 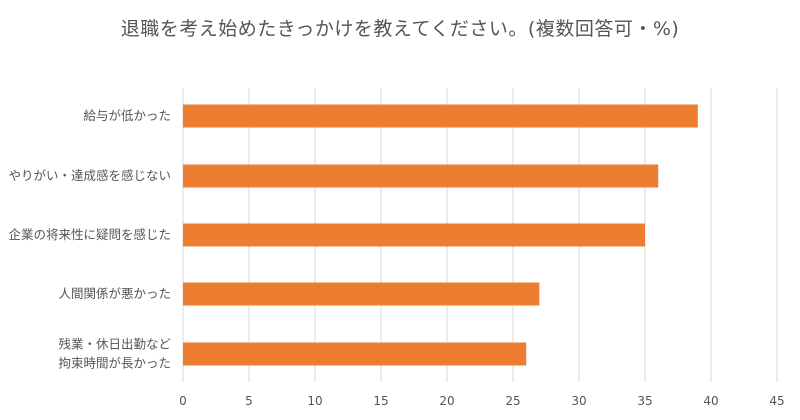 I want to click on category-label: 企業の将来性に疑問を感じた, so click(x=89, y=234).